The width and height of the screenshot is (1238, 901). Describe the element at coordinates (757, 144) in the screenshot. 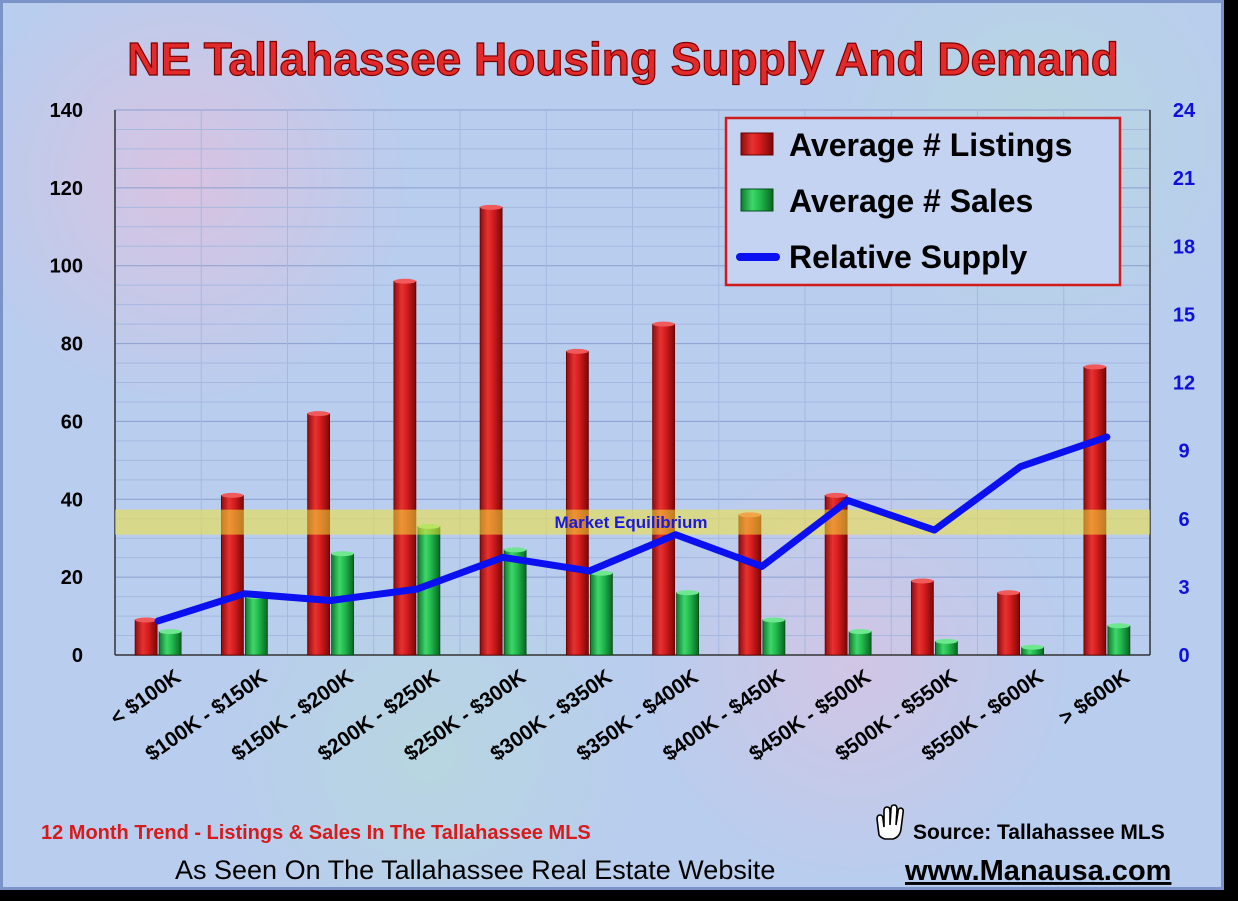

I see `legend-swatch-listings` at that location.